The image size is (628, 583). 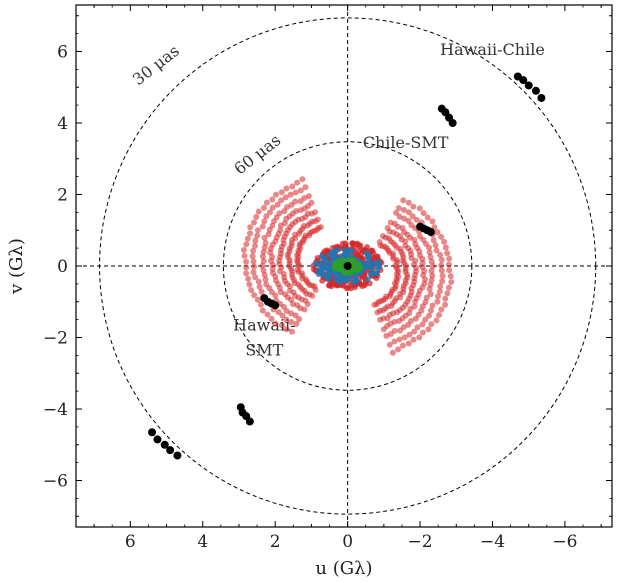 I want to click on annotation-4: SMT, so click(x=264, y=349).